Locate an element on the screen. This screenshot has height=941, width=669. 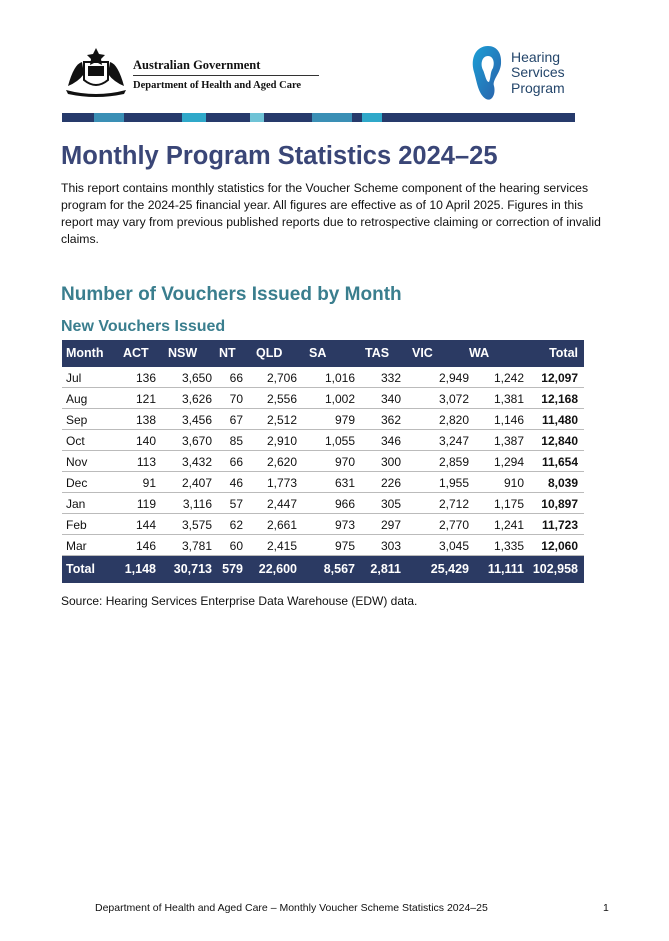
logo-line: Services is located at coordinates (538, 72).